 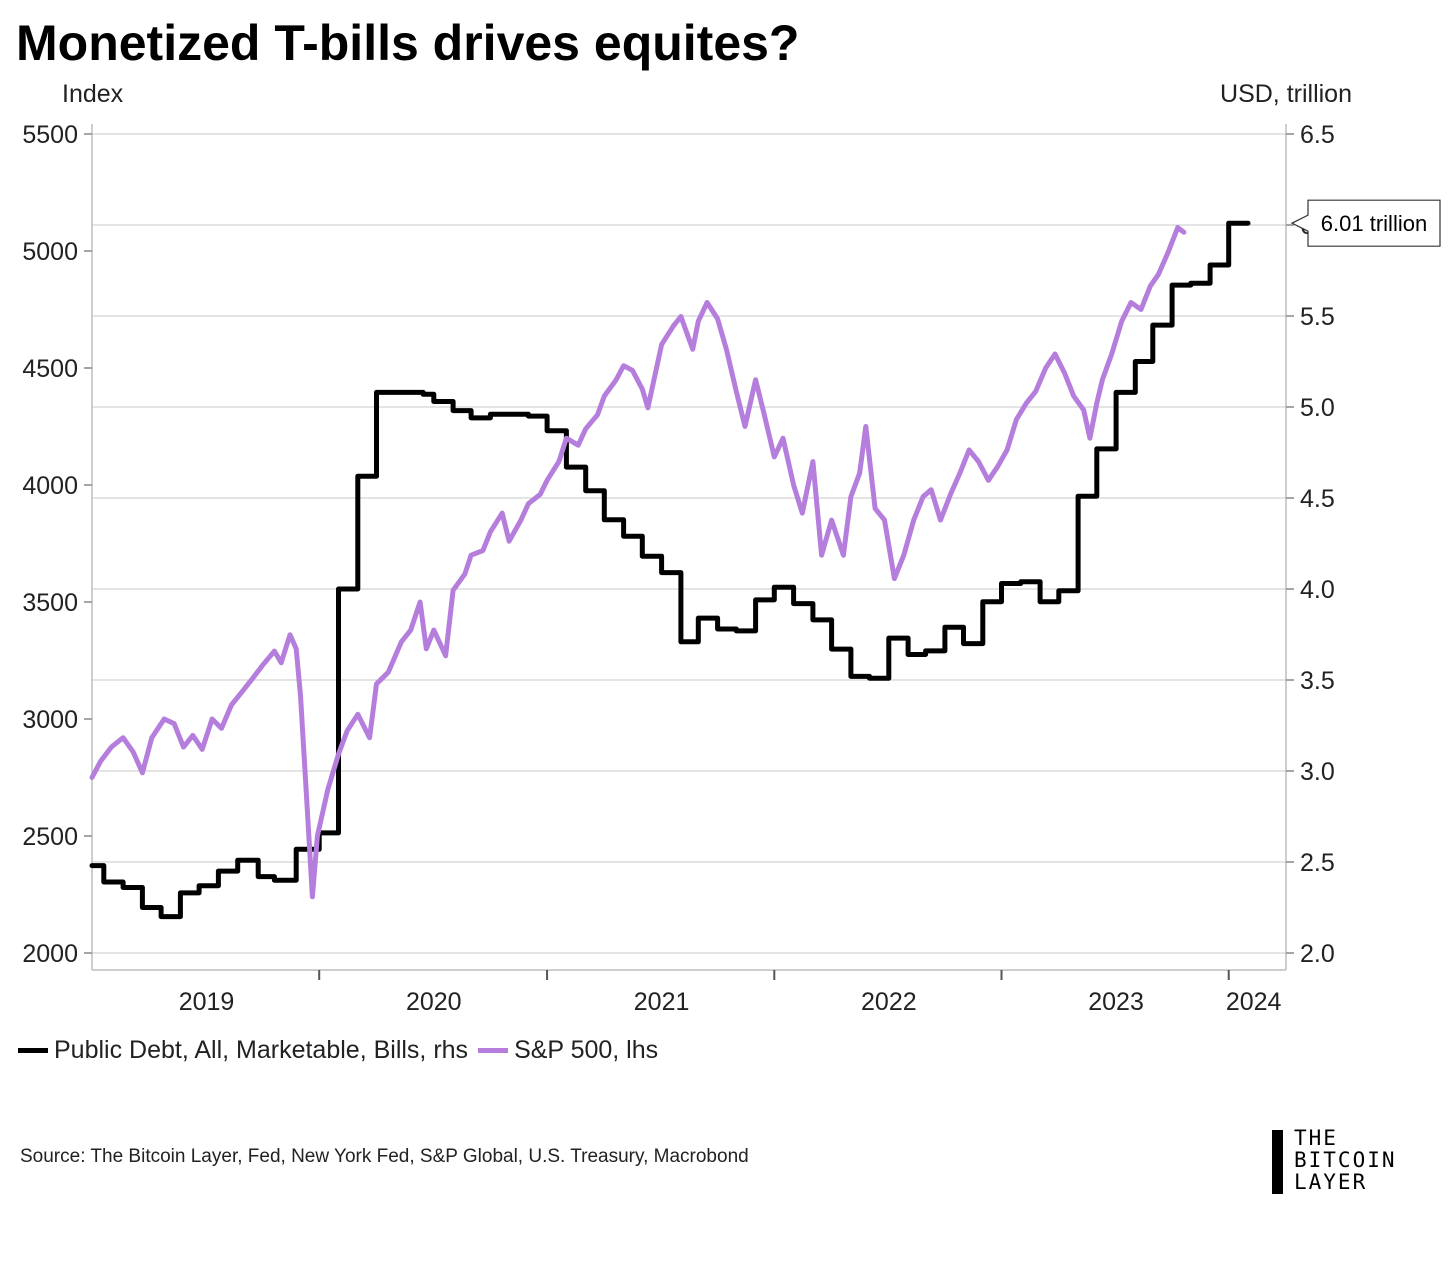 What do you see at coordinates (730, 993) in the screenshot?
I see `x-axis-ticks: 2019 2020 2021 2022 2023 2024` at bounding box center [730, 993].